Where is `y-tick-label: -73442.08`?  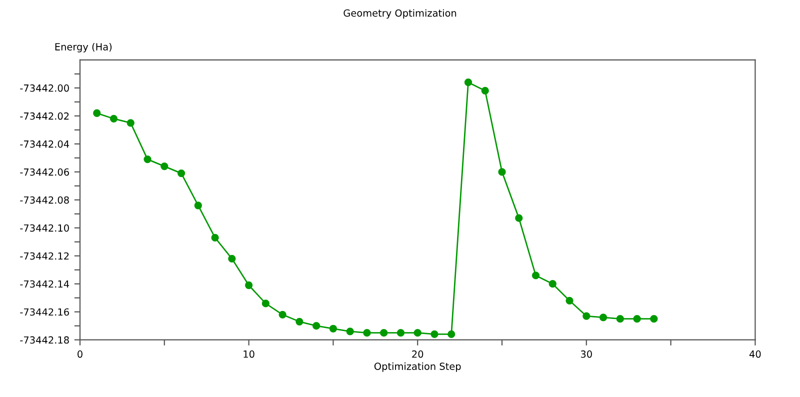 y-tick-label: -73442.08 is located at coordinates (44, 200).